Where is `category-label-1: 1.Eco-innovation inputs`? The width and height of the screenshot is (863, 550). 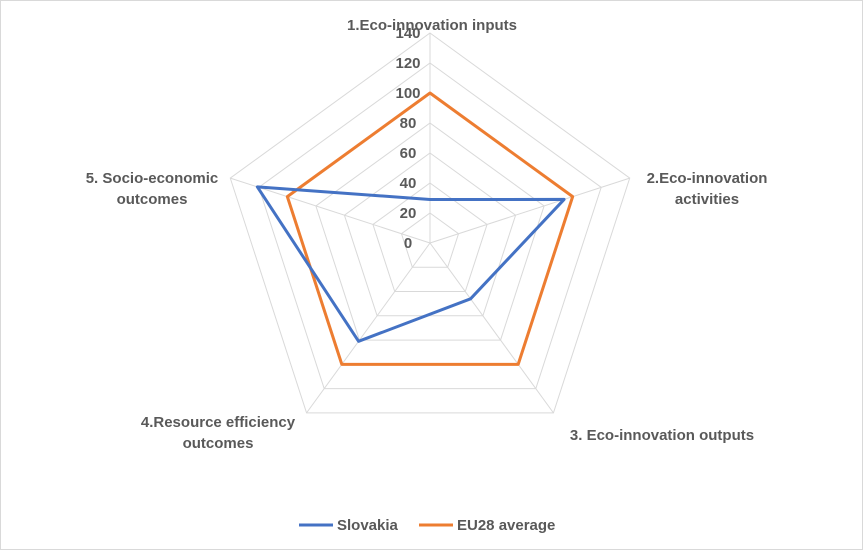 category-label-1: 1.Eco-innovation inputs is located at coordinates (432, 25).